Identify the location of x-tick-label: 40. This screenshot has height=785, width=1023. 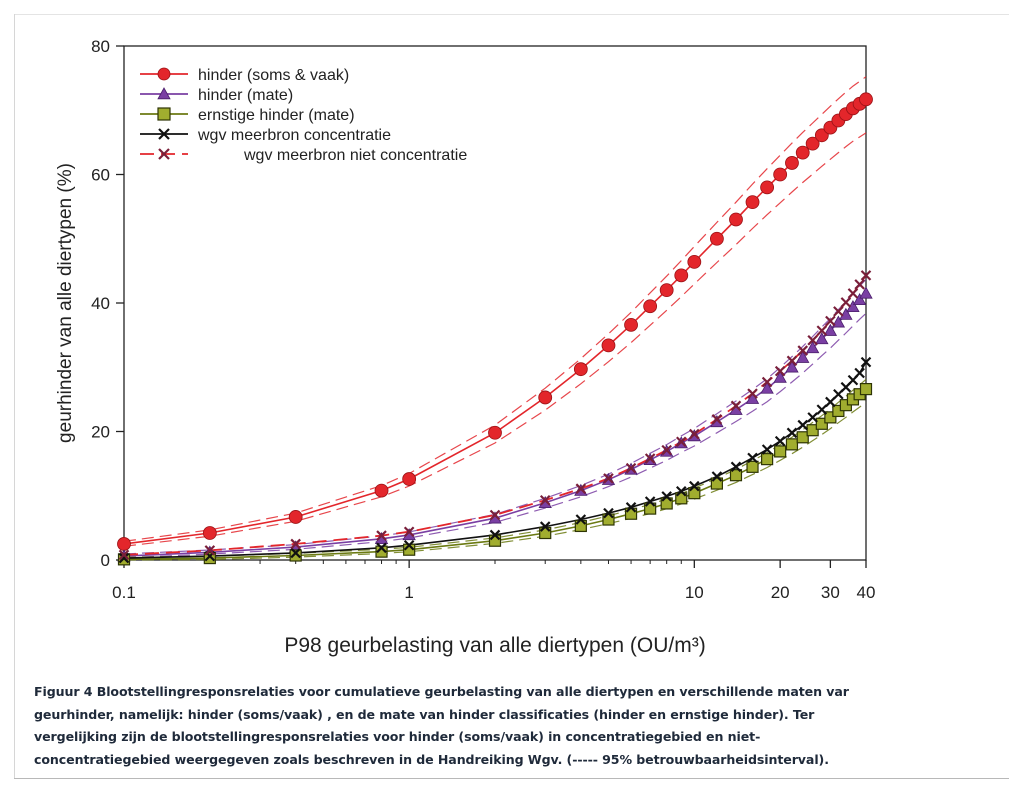
(866, 592).